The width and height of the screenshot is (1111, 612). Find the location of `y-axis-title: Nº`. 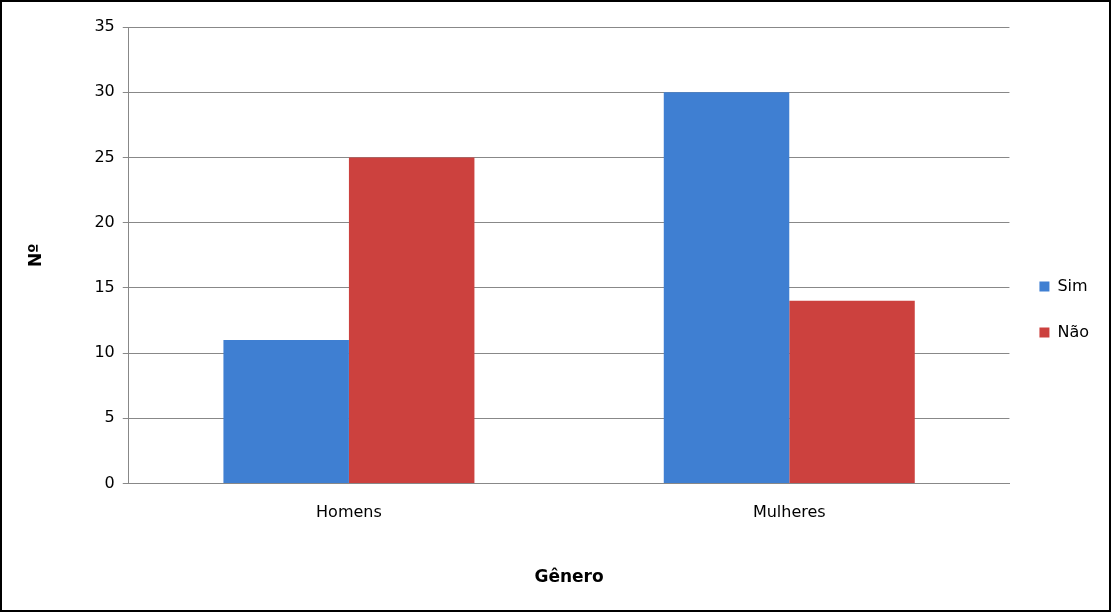

y-axis-title: Nº is located at coordinates (34, 255).